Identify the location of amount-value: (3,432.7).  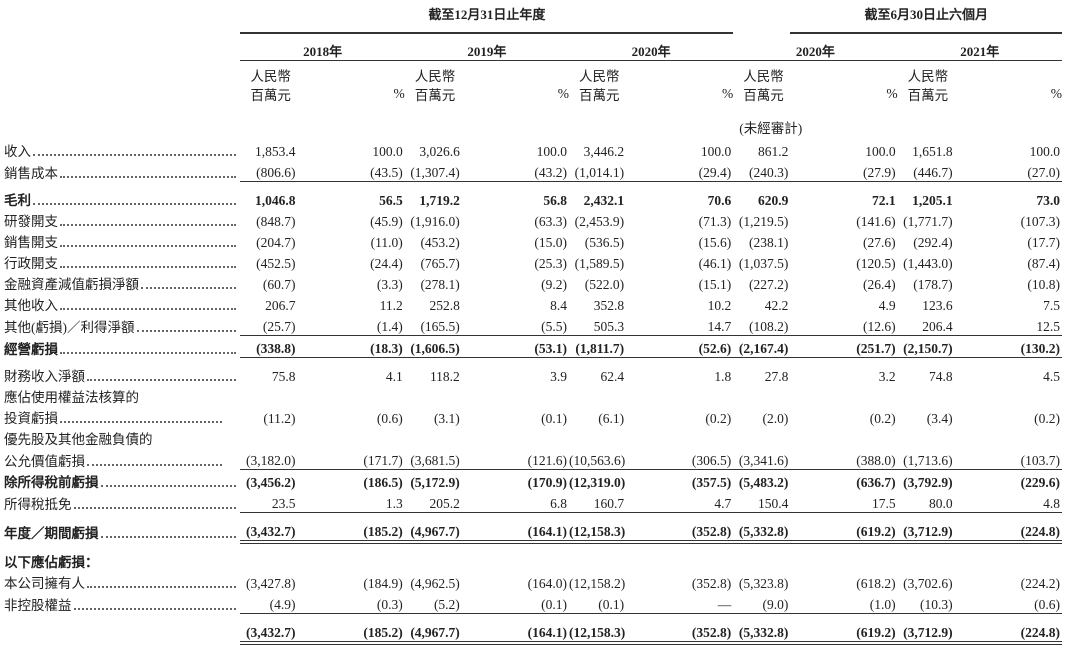
(269, 531).